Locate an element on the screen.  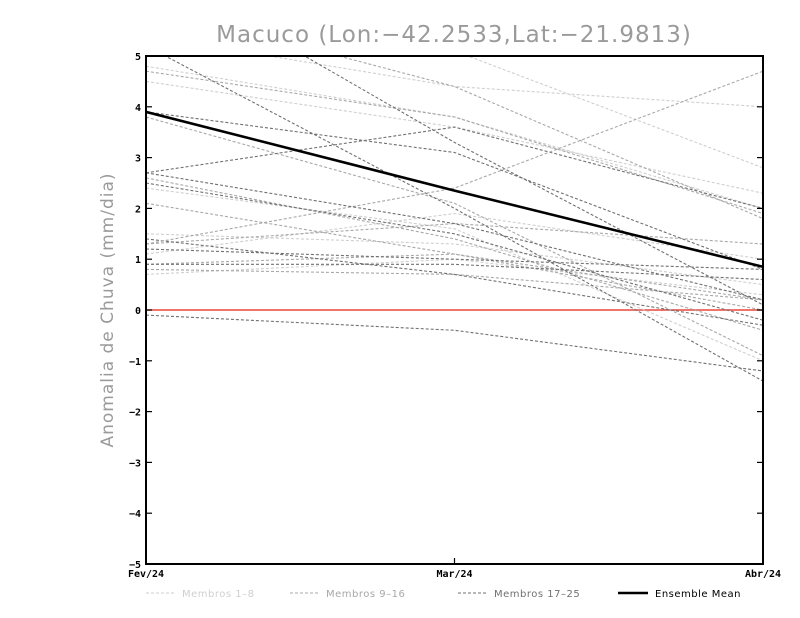
y-tick-label: −1 is located at coordinates (135, 362).